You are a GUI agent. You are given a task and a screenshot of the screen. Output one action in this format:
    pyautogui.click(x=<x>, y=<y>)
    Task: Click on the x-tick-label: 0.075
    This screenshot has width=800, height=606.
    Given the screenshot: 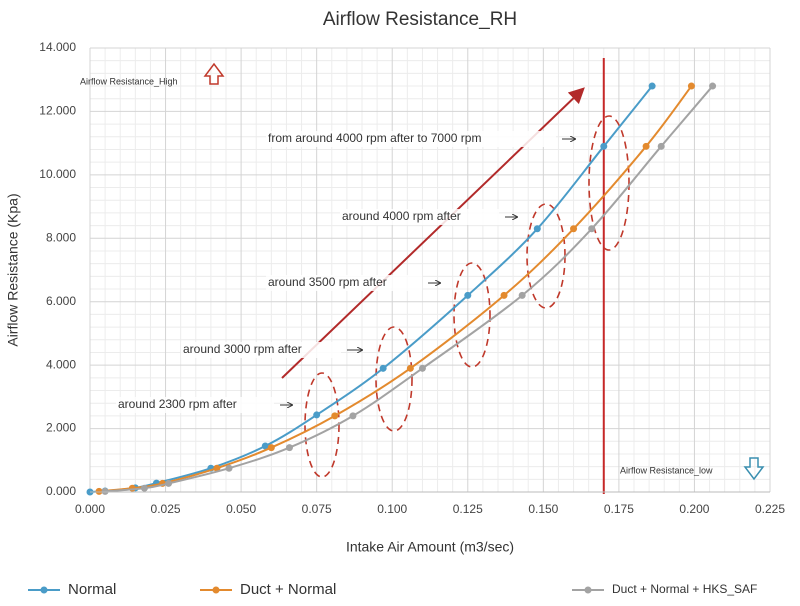 What is the action you would take?
    pyautogui.click(x=317, y=509)
    